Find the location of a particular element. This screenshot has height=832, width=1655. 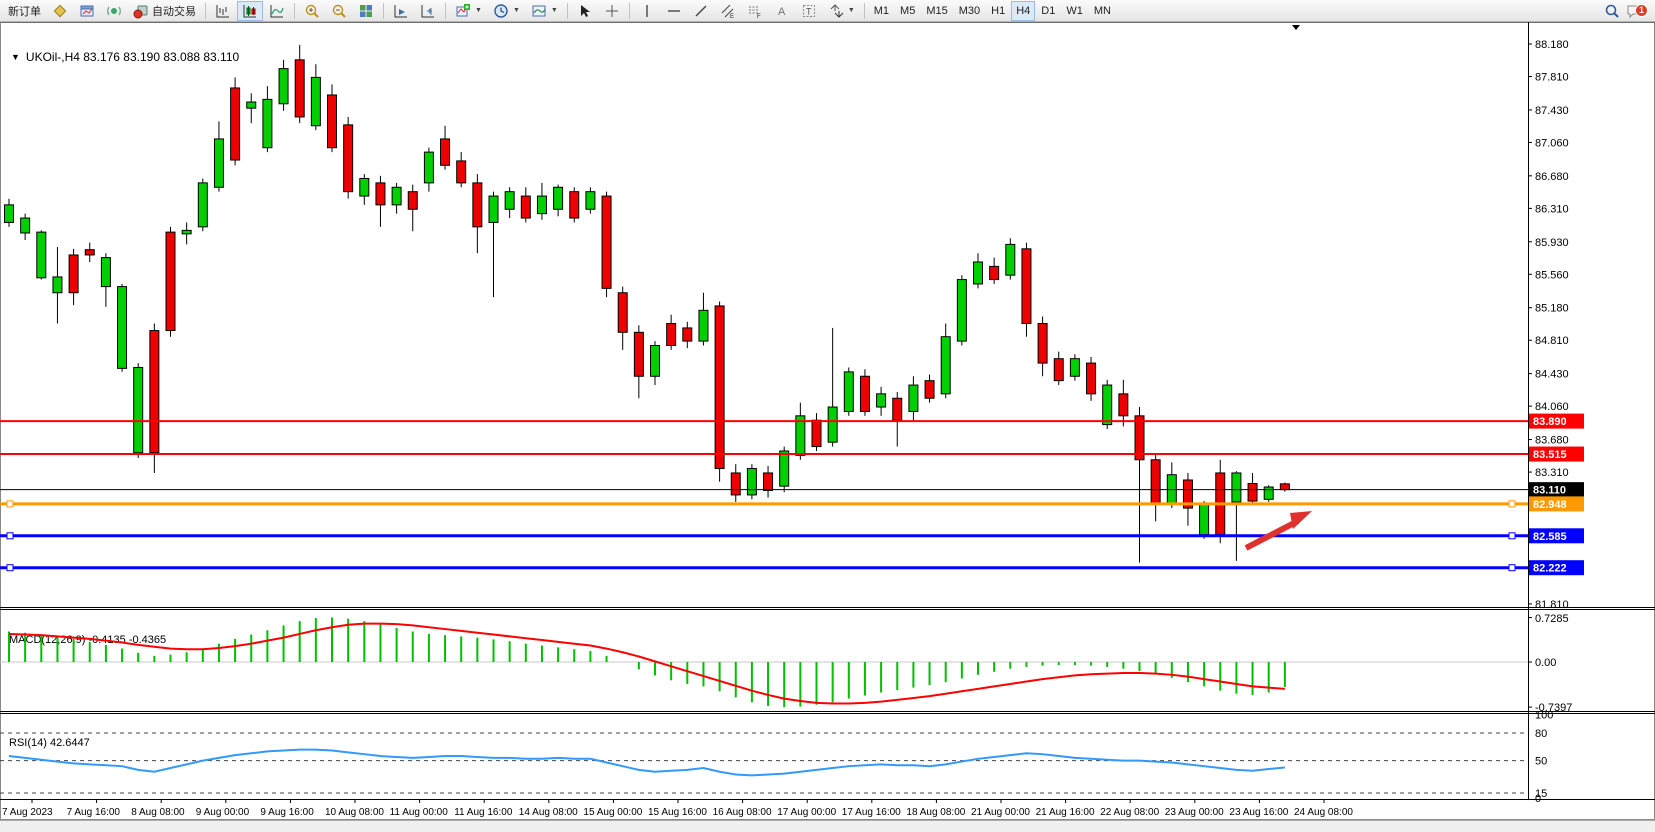

timeframe-m15-button: M15 is located at coordinates (936, 11).